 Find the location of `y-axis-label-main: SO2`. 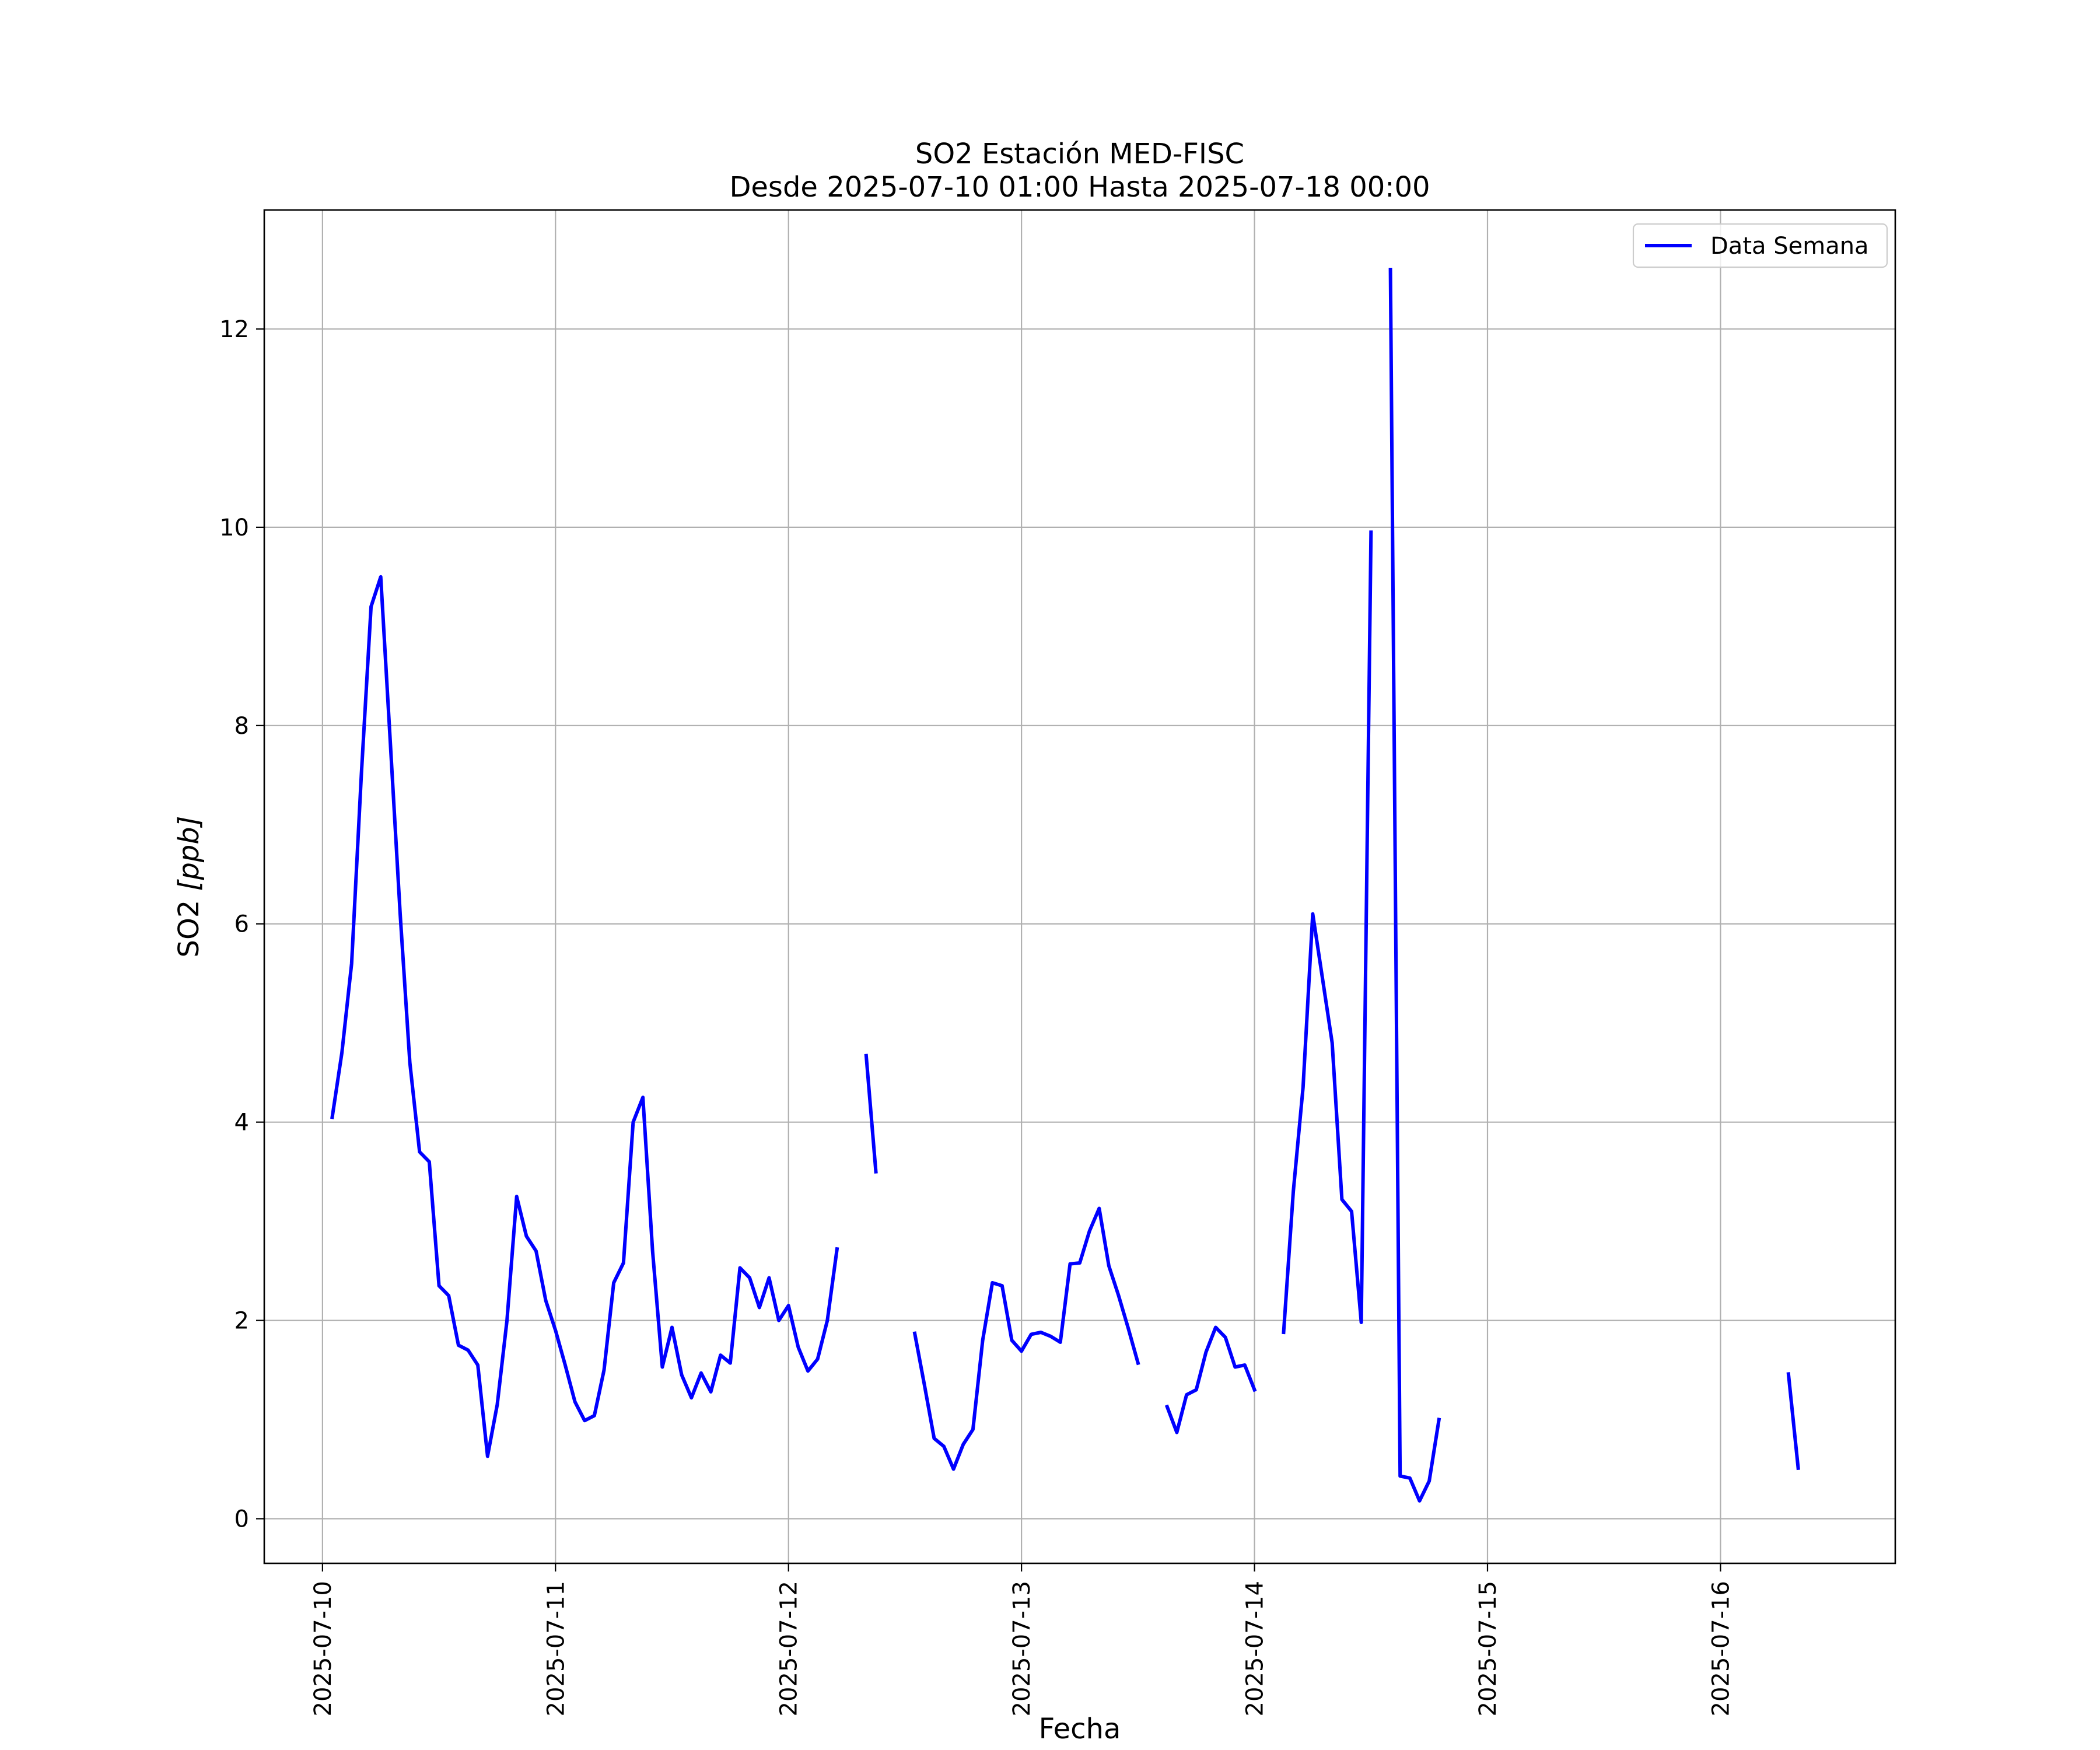

y-axis-label-main: SO2 is located at coordinates (189, 924).